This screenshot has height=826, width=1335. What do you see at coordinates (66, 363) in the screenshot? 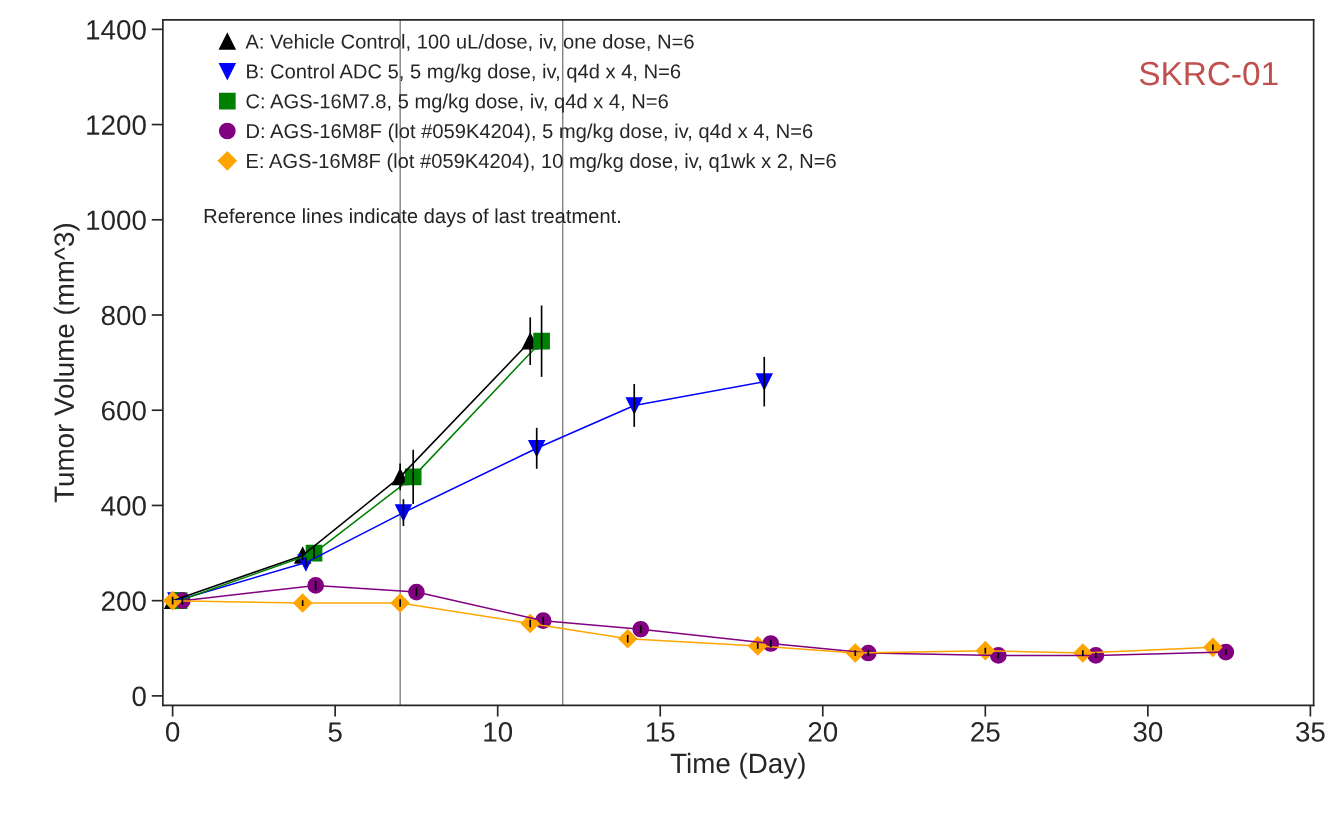
I see `y-axis-title: Tumor Volume (mm^3)` at bounding box center [66, 363].